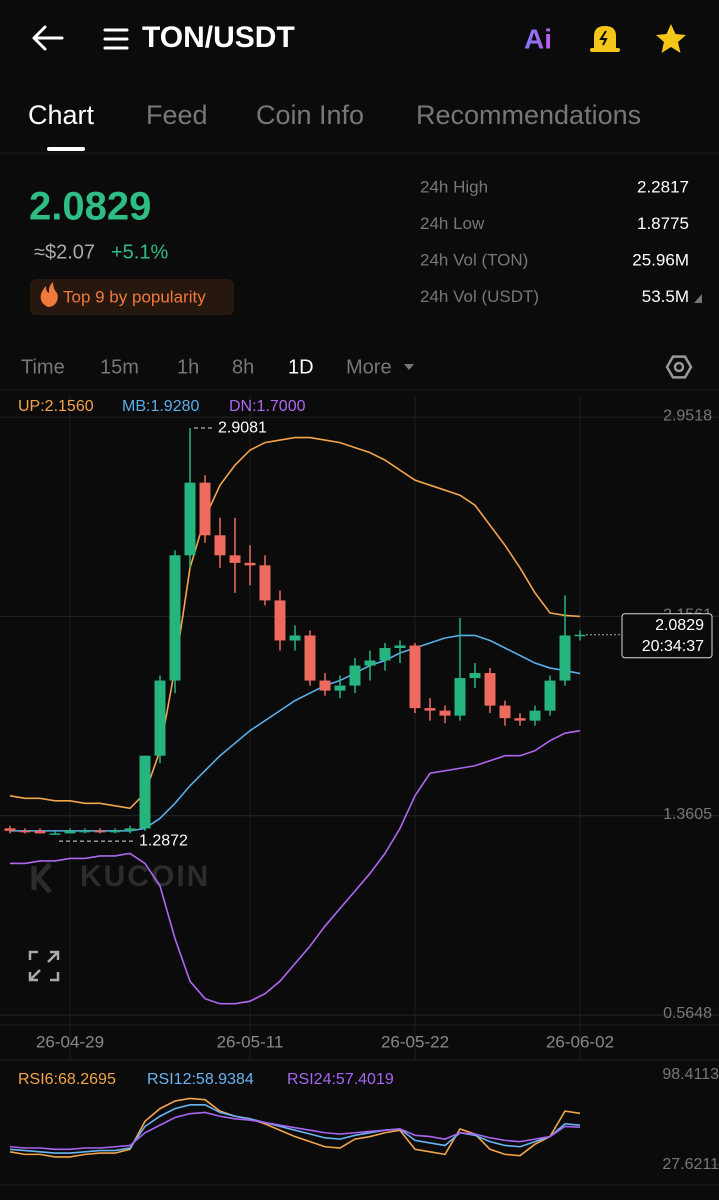  I want to click on x-tick-label: 26-06-02, so click(580, 1041).